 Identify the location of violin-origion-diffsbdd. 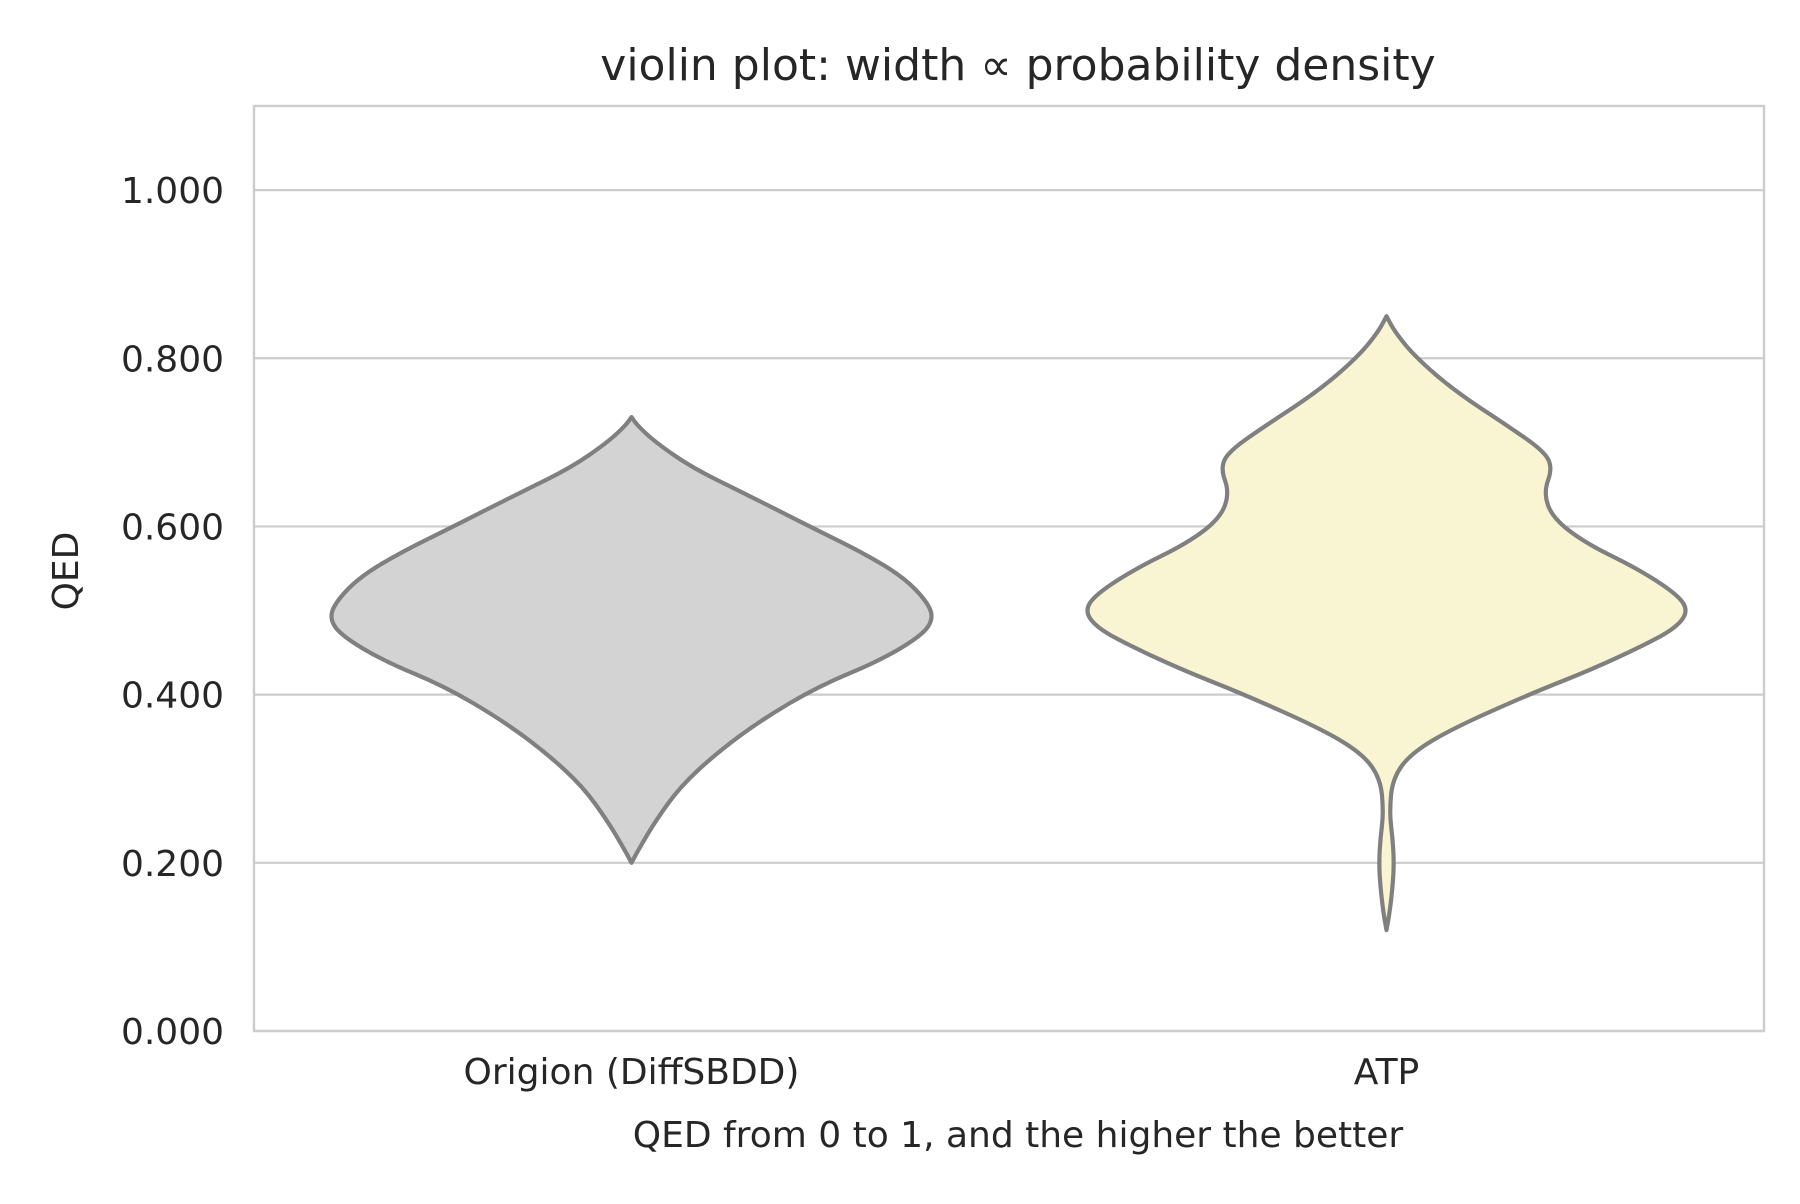
(631, 640).